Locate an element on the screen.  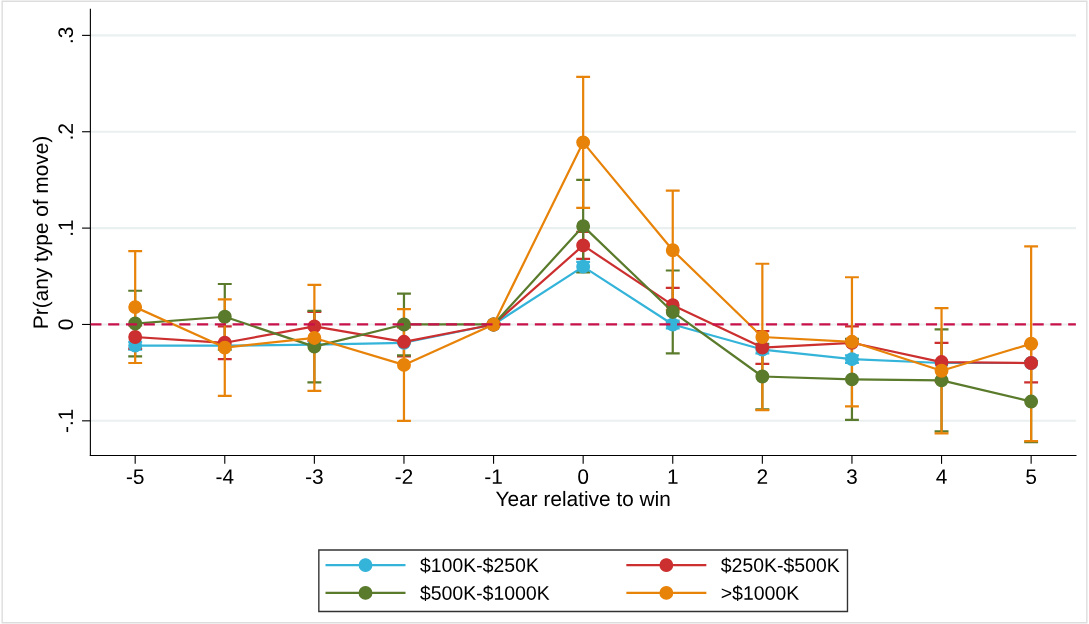
legend-label: $500K-$1000K is located at coordinates (485, 593).